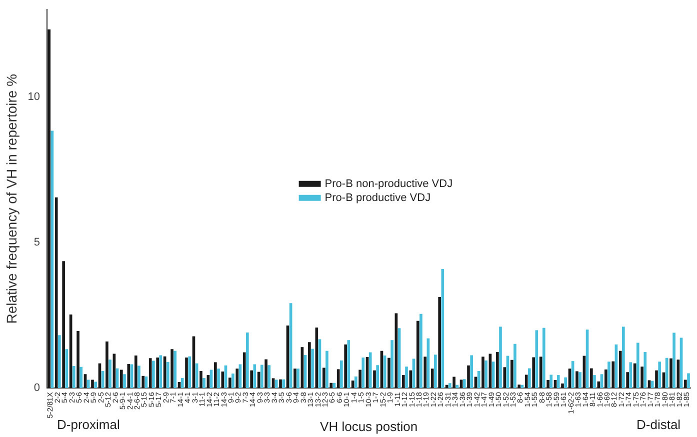  What do you see at coordinates (88, 424) in the screenshot?
I see `text: D-proximal` at bounding box center [88, 424].